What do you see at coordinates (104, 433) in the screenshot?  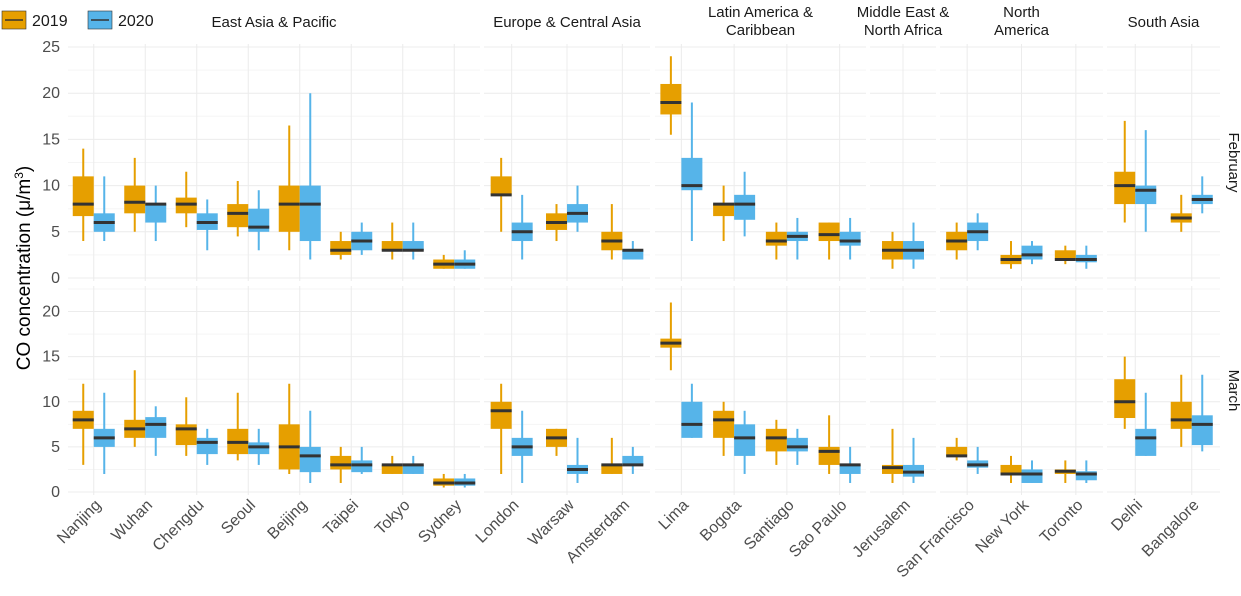 I see `box-nanjing-march-2020` at bounding box center [104, 433].